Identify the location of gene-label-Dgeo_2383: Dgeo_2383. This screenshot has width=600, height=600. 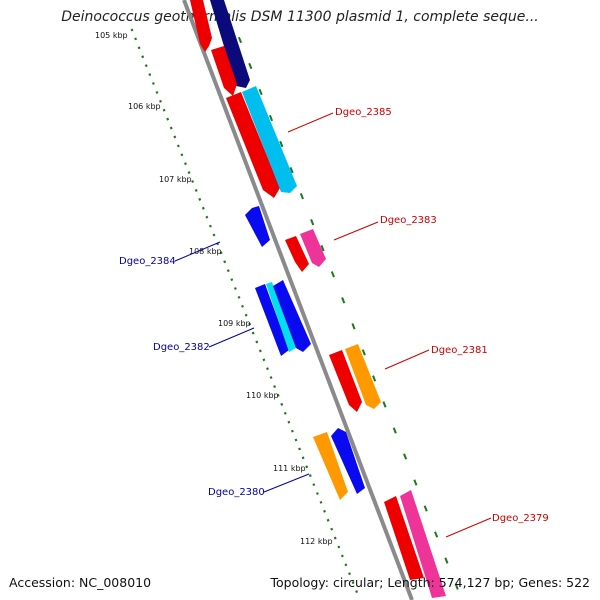
(408, 220).